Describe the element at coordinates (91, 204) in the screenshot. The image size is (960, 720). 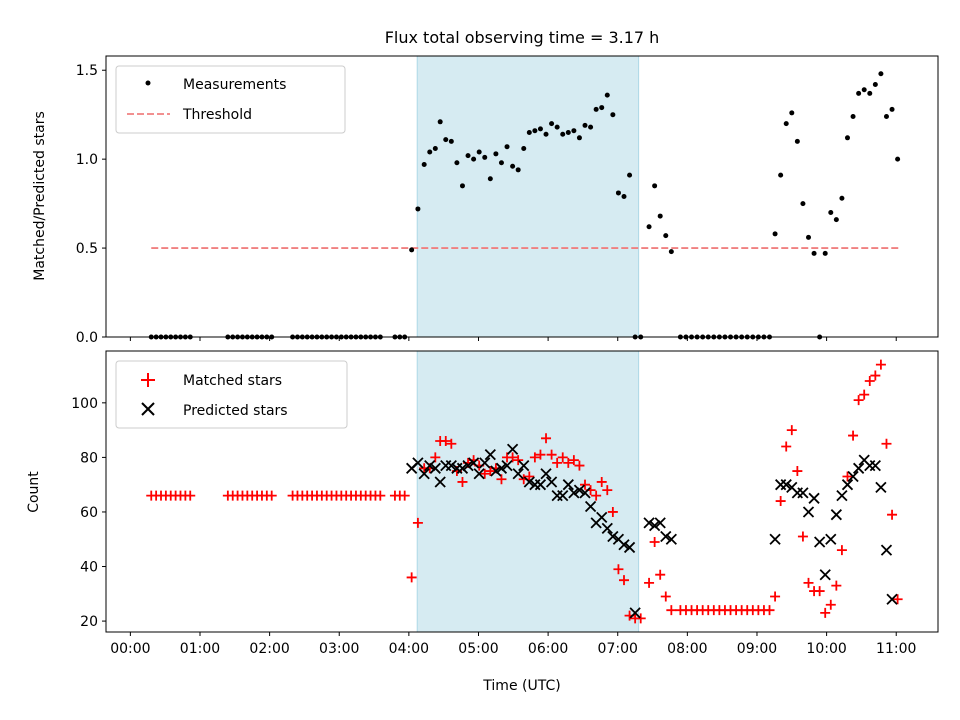
I see `top-y-ticks: 0.0 0.5 1.0 1.5` at that location.